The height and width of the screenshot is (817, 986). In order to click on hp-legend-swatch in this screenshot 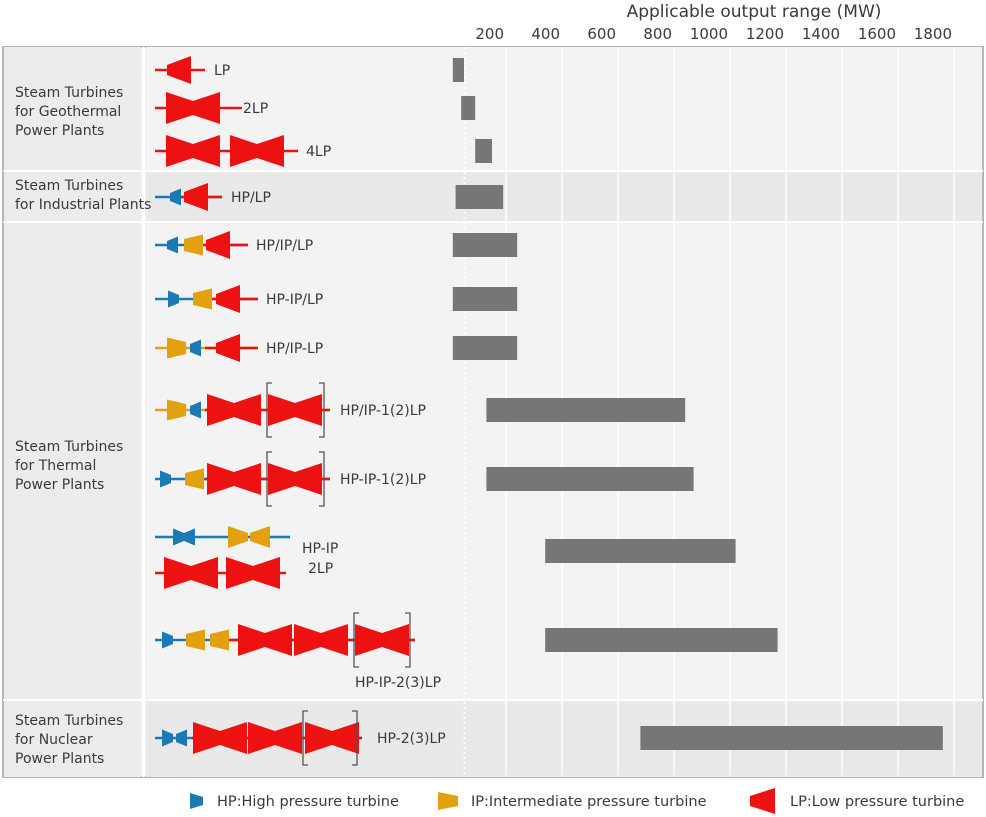, I will do `click(196, 801)`.